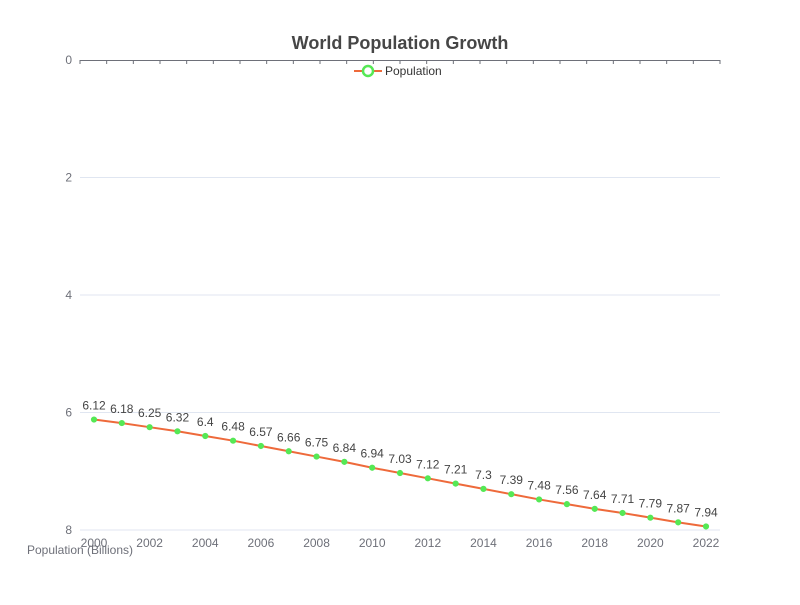 The image size is (800, 605). I want to click on data-label: 6.32, so click(178, 417).